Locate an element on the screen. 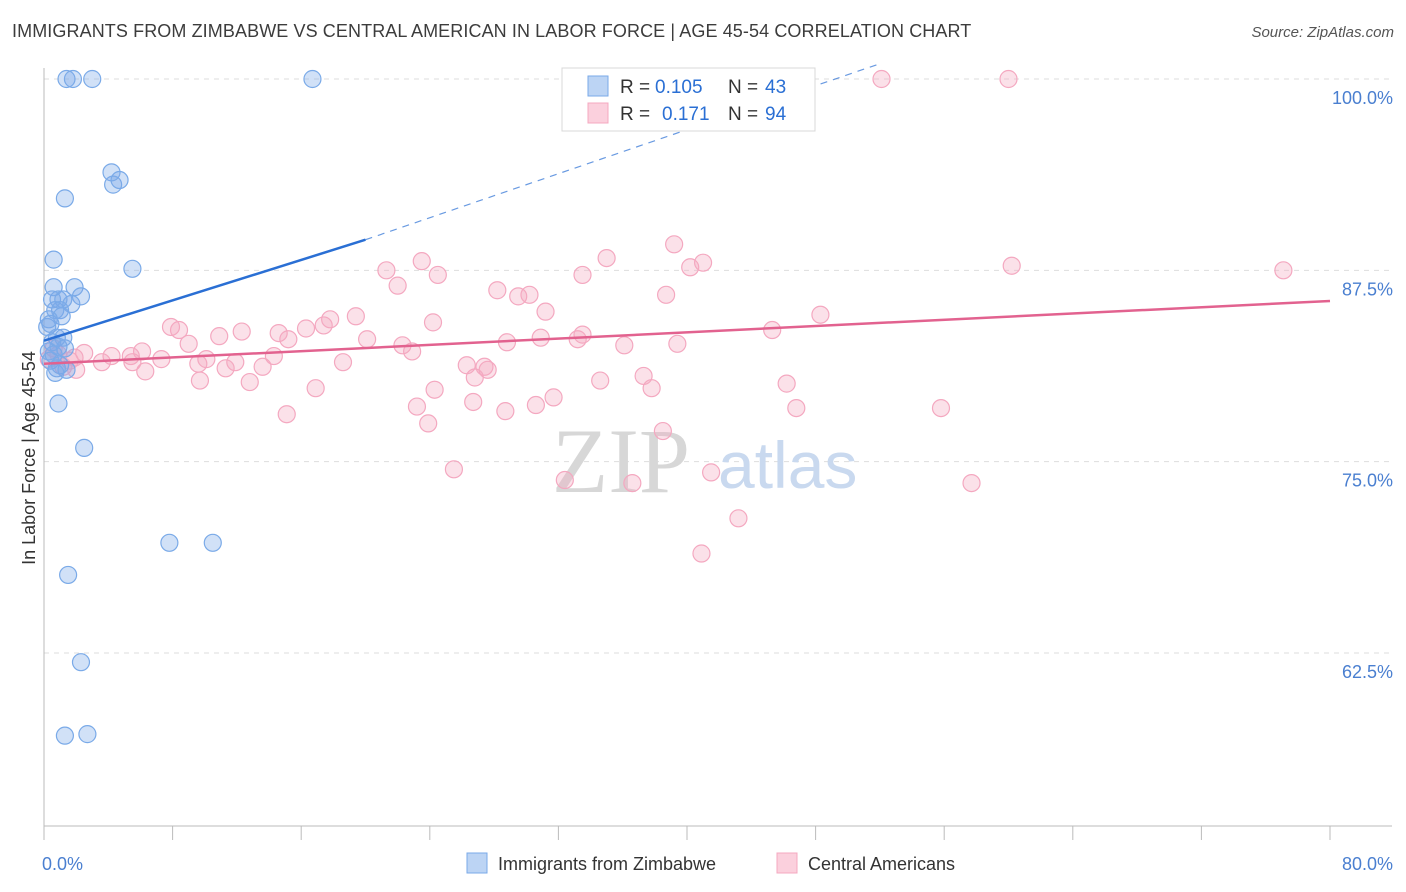 Image resolution: width=1406 pixels, height=892 pixels. watermark-zip: ZIP is located at coordinates (621, 461).